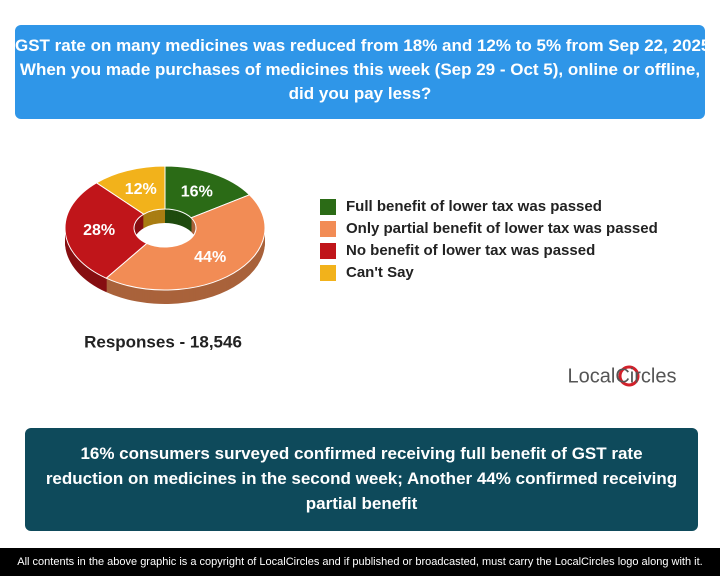 Image resolution: width=720 pixels, height=576 pixels. I want to click on logo-mark, so click(629, 376).